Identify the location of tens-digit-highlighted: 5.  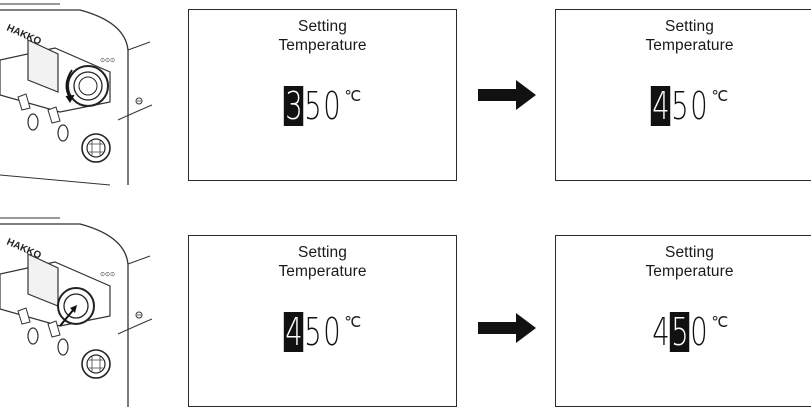
(679, 332).